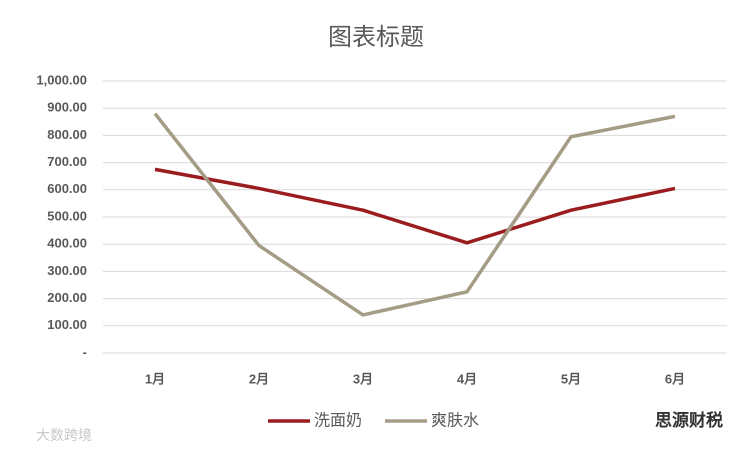 Image resolution: width=752 pixels, height=453 pixels. What do you see at coordinates (455, 420) in the screenshot?
I see `legend-label: 爽肤水` at bounding box center [455, 420].